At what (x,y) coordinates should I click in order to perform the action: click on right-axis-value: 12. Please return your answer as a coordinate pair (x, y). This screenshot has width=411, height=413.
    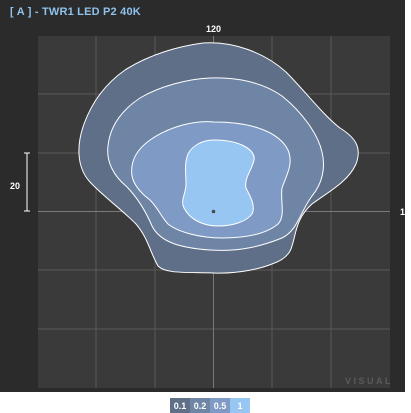
    Looking at the image, I should click on (405, 212).